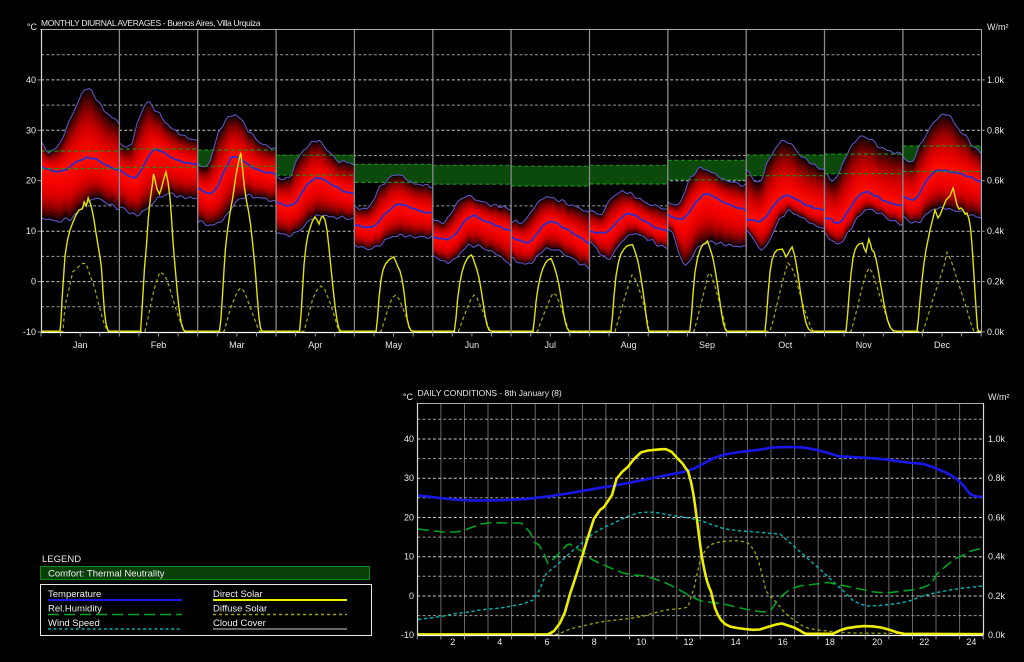 This screenshot has width=1024, height=662. I want to click on svg-text:DAILY CONDITIONS - 8th January: DAILY CONDITIONS - 8th January (8), so click(490, 393).